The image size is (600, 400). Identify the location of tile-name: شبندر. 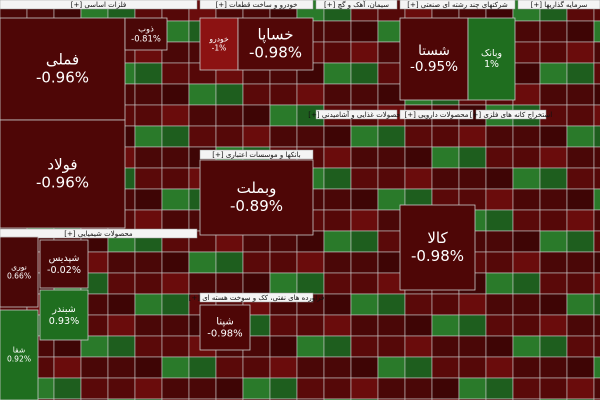
(63, 309).